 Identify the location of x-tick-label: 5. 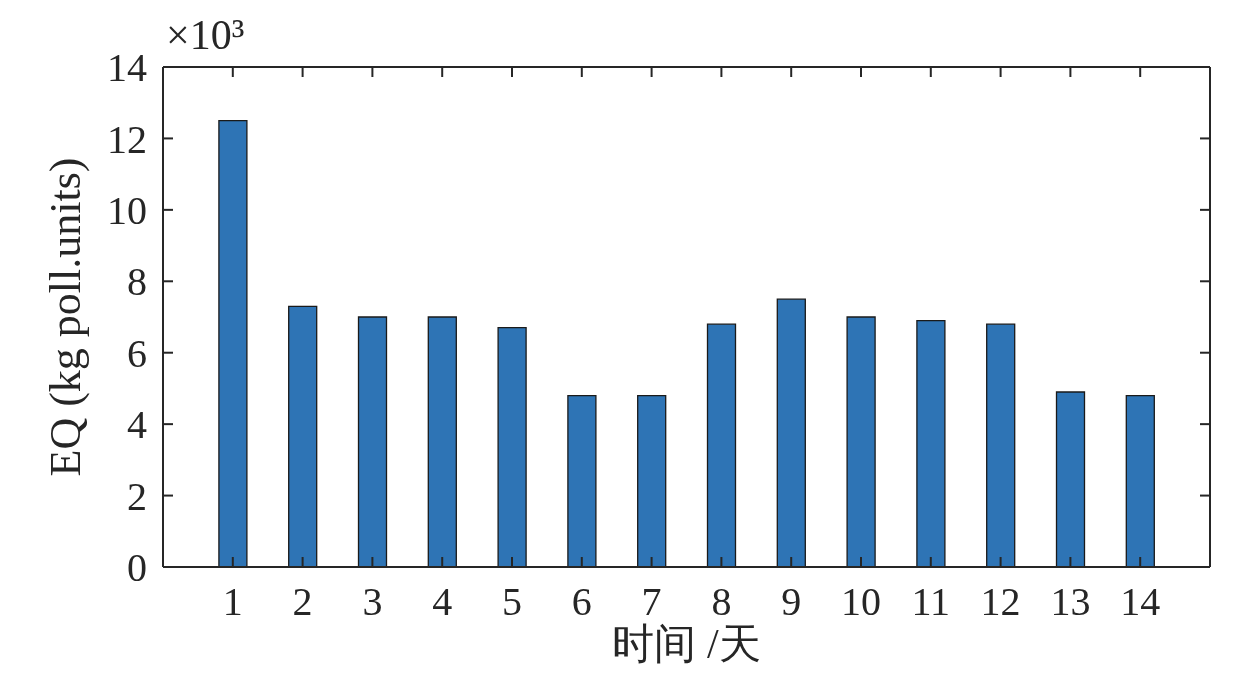
(512, 602).